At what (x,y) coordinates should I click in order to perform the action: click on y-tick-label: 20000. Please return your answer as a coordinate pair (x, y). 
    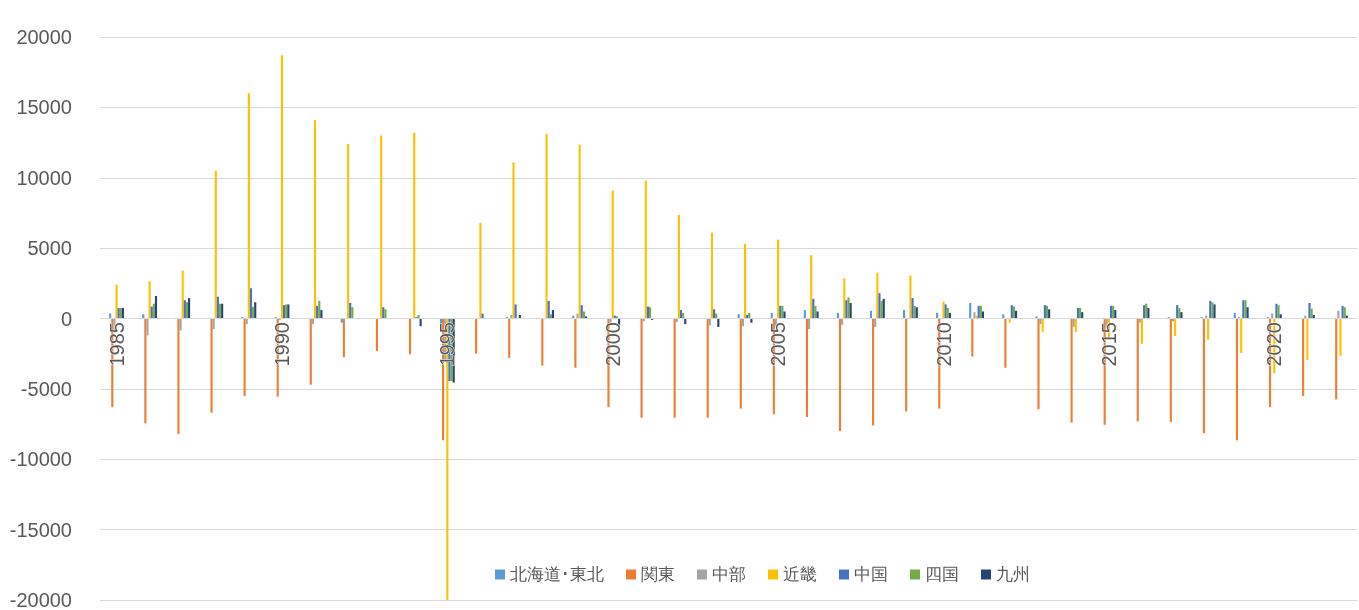
    Looking at the image, I should click on (44, 37).